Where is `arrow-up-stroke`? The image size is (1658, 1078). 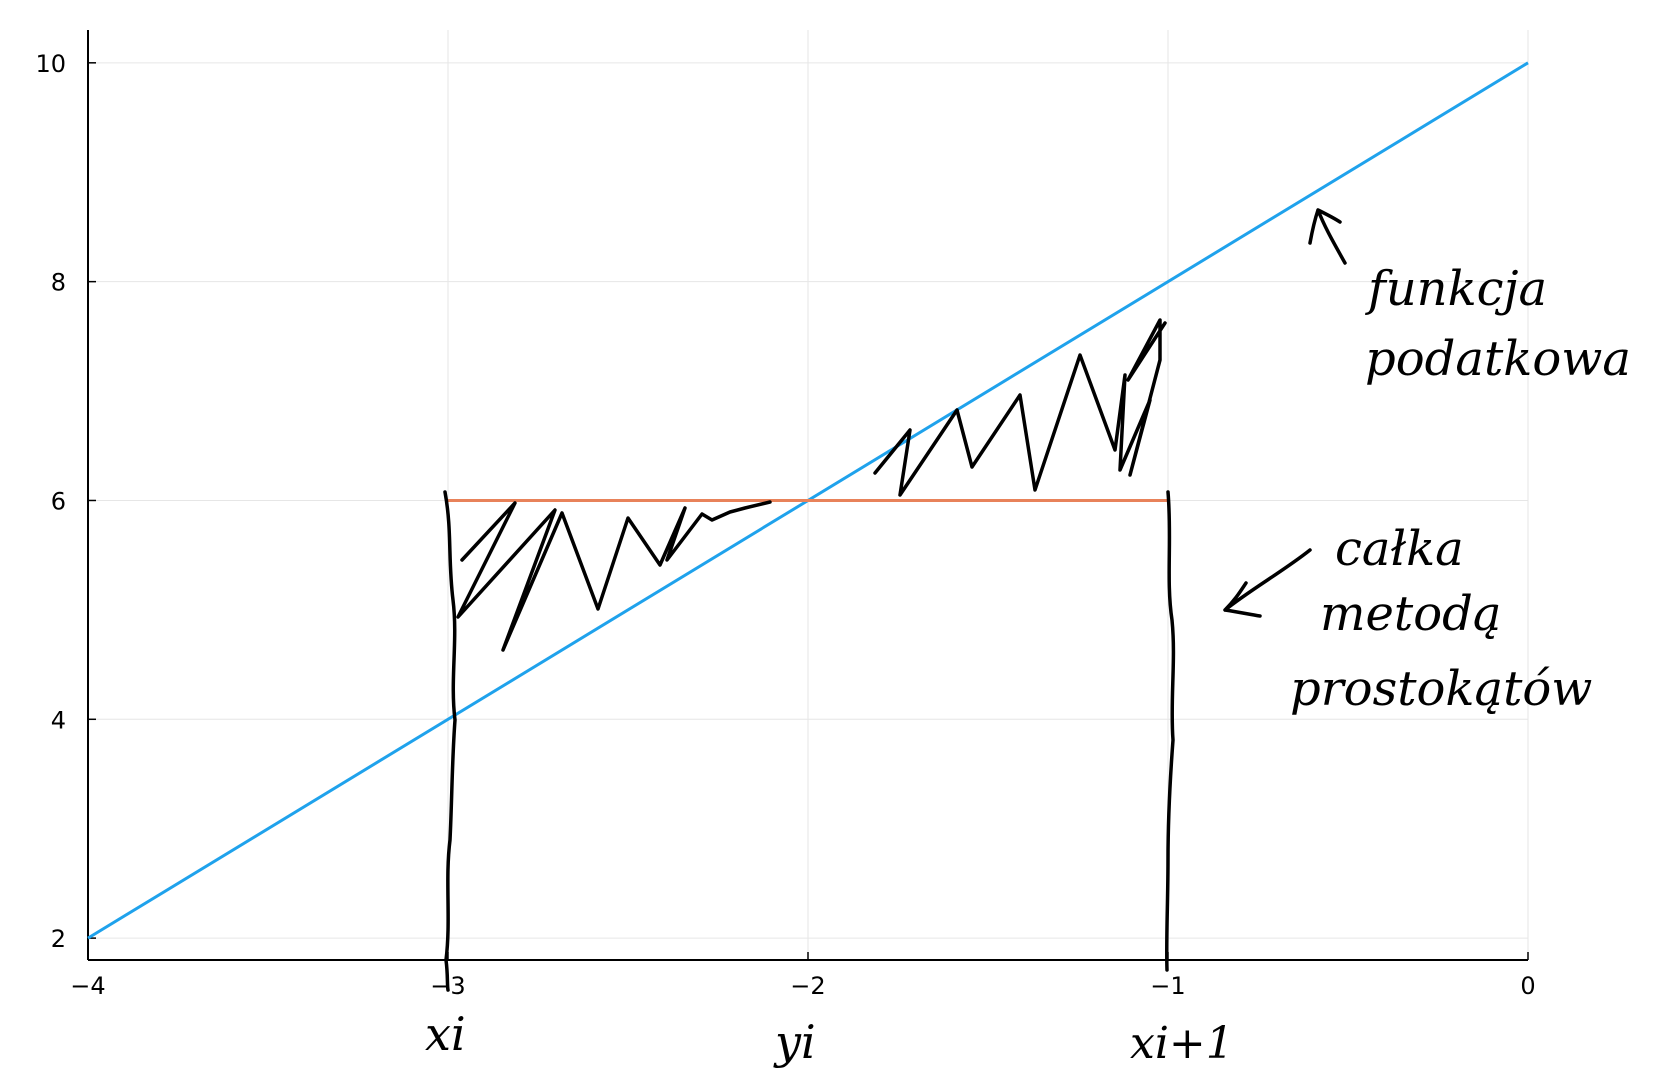 arrow-up-stroke is located at coordinates (1327, 236).